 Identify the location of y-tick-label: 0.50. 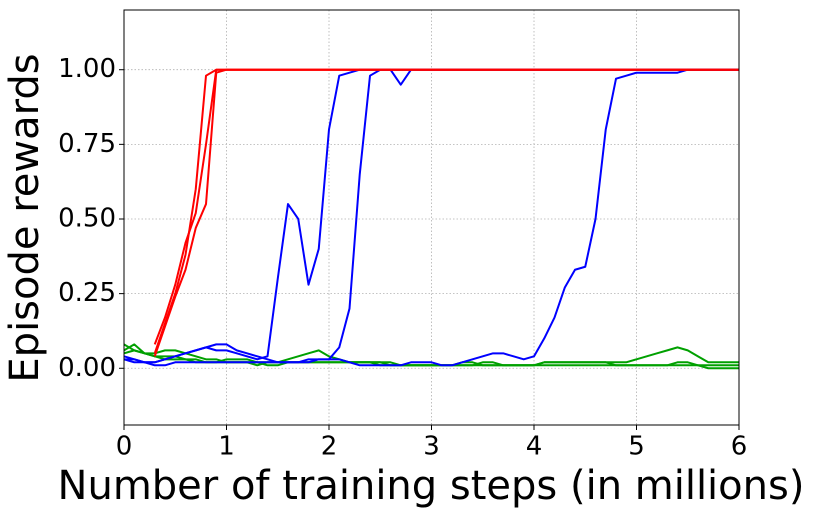
(87, 218).